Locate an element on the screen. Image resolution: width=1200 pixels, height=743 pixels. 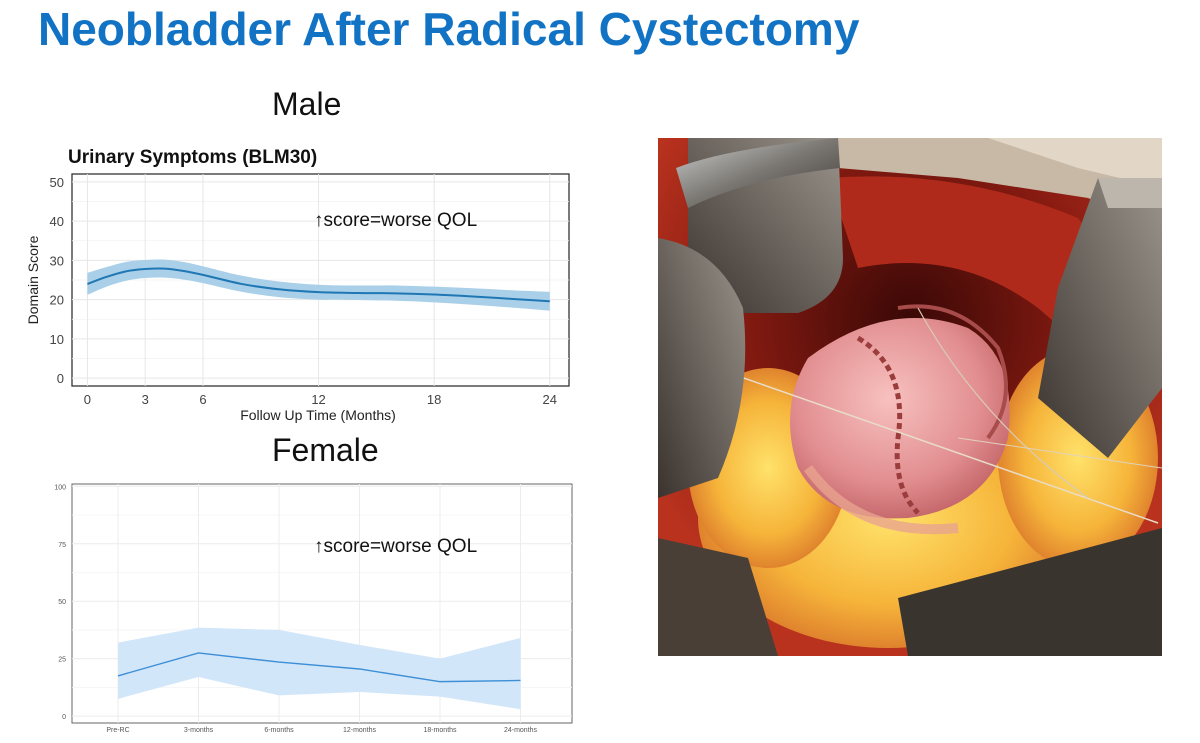
female-x-tick-label: 24-months is located at coordinates (521, 730).